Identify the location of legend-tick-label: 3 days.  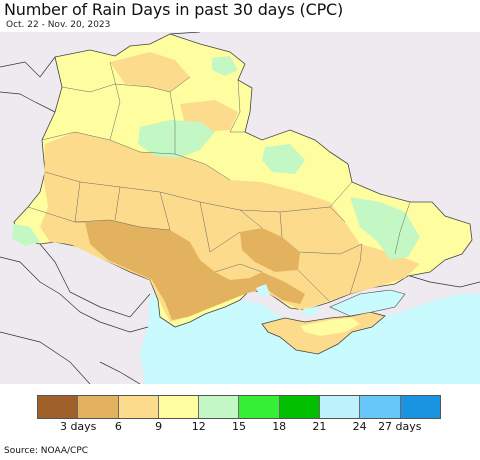
(78, 426).